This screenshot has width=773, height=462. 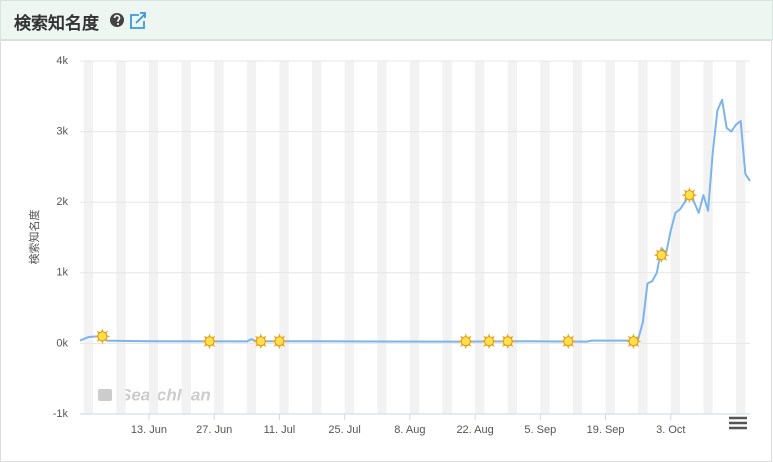 I want to click on x-tick-label: 5. Sep, so click(x=540, y=430).